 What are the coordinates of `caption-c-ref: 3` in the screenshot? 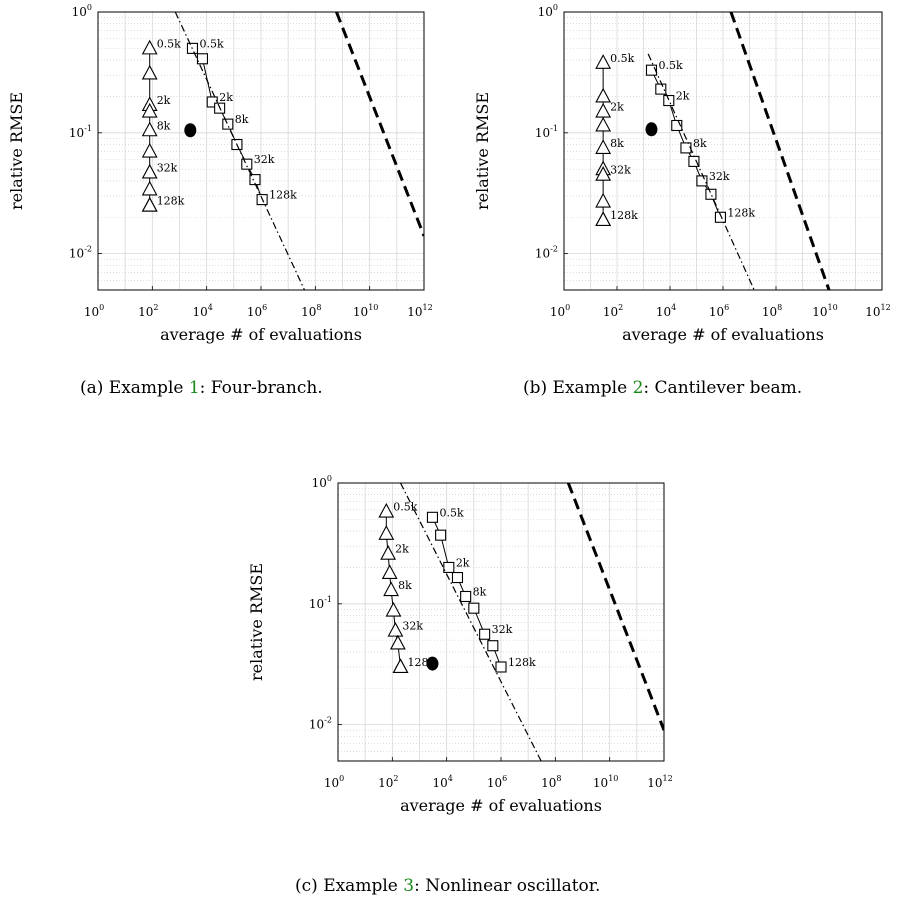 It's located at (409, 886).